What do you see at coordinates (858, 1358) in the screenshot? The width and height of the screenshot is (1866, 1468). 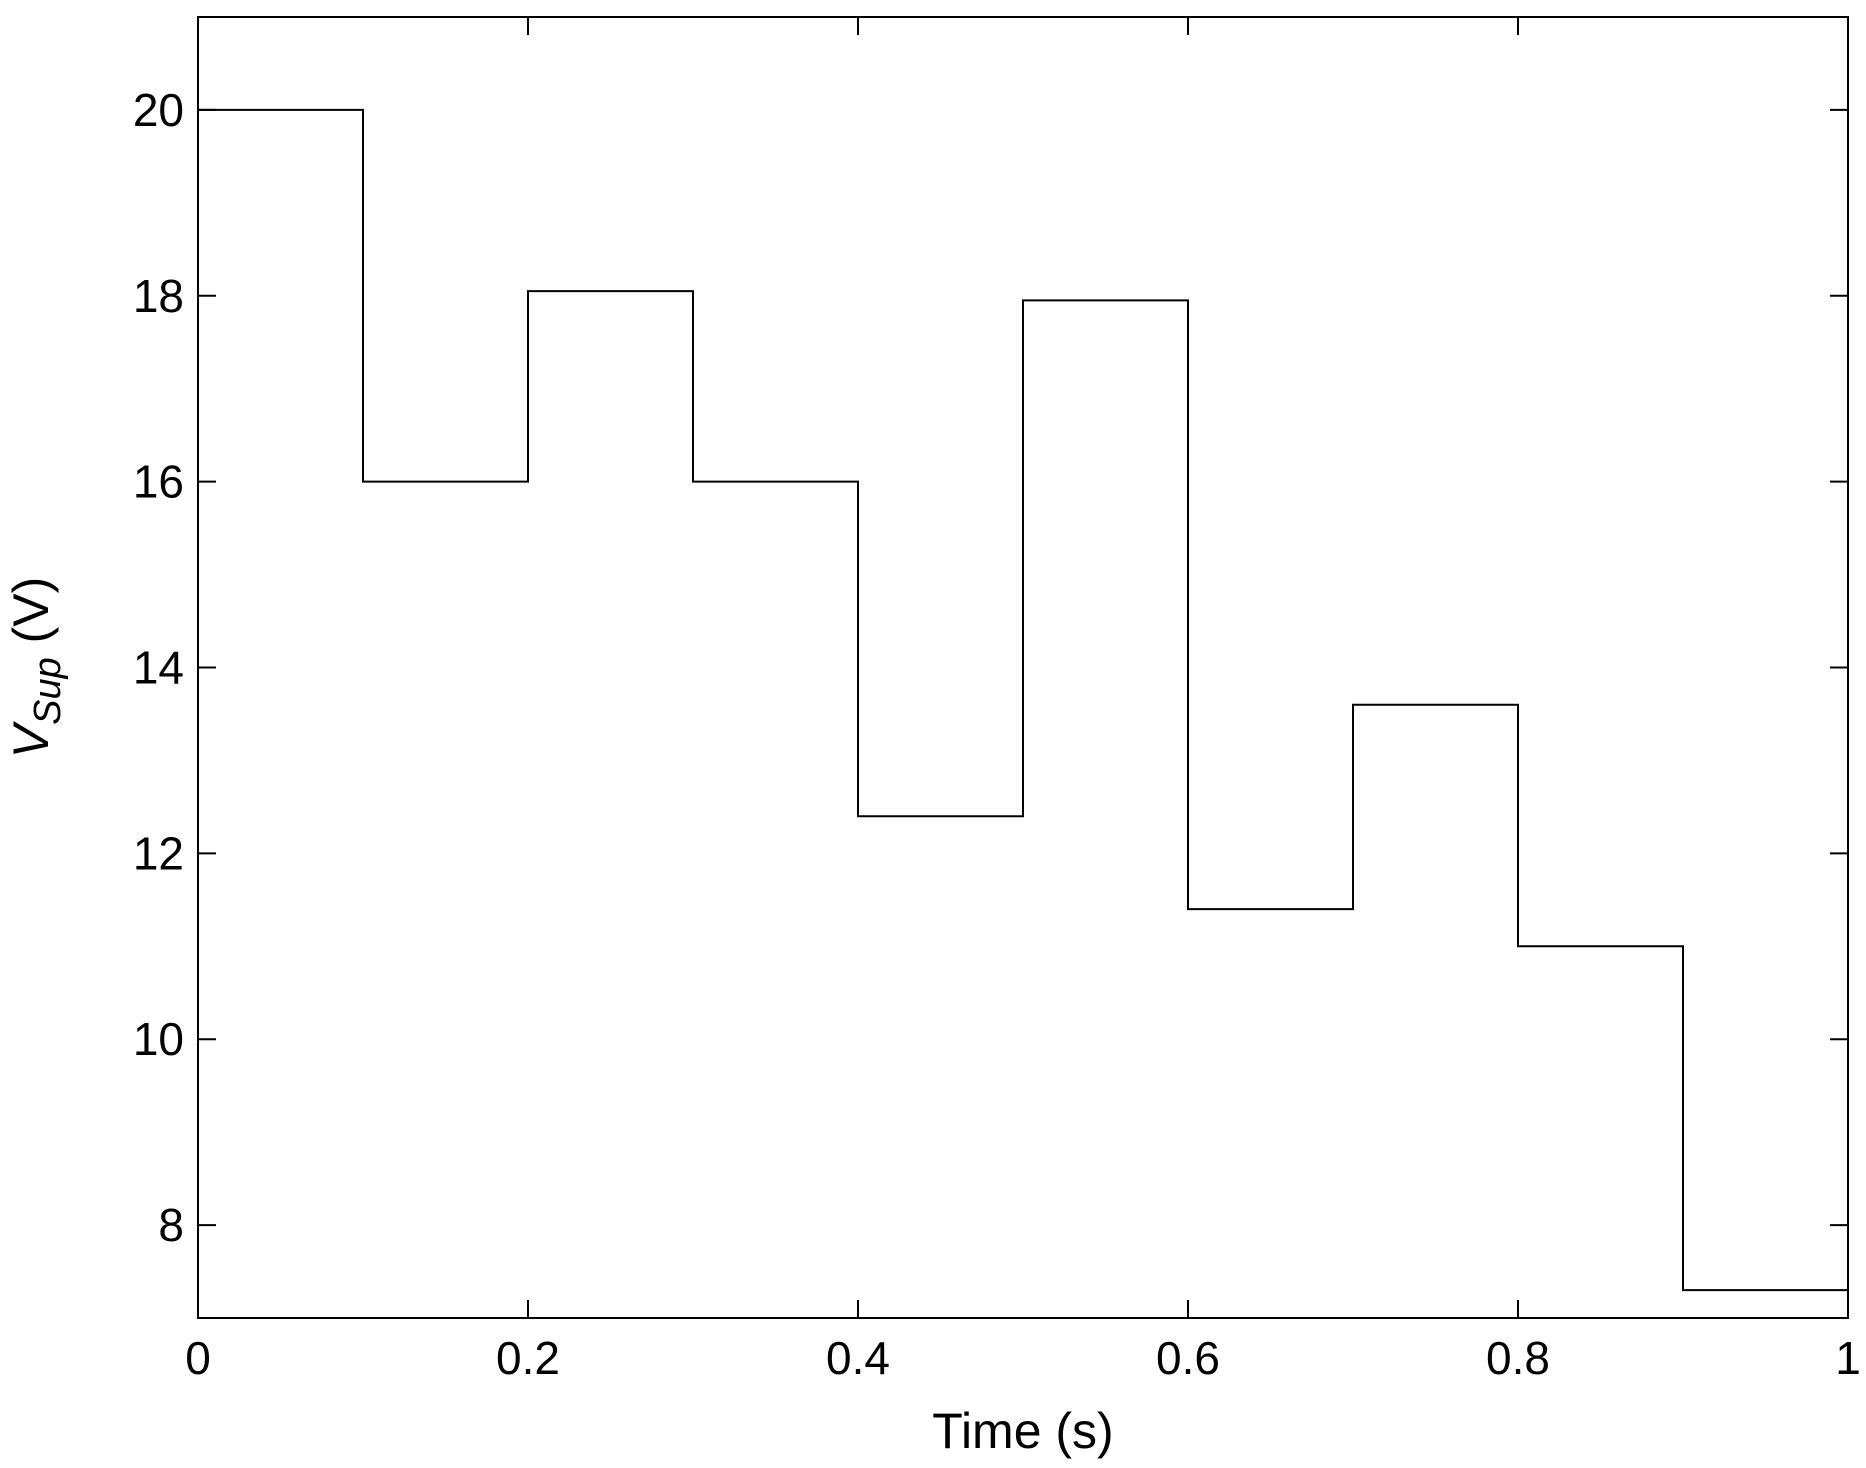 I see `x-tick-label: 0.4` at bounding box center [858, 1358].